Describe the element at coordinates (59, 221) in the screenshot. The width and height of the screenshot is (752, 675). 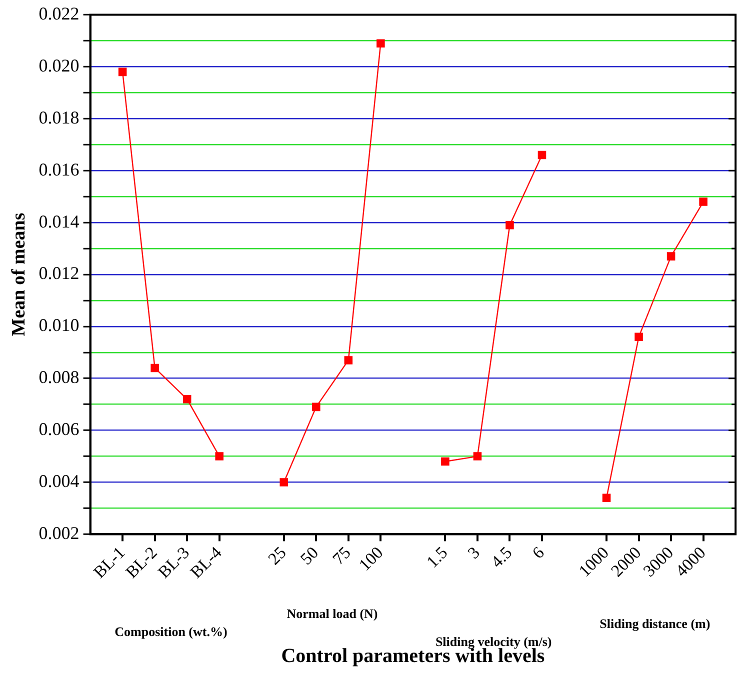
I see `y-tick-label: 0.014` at that location.